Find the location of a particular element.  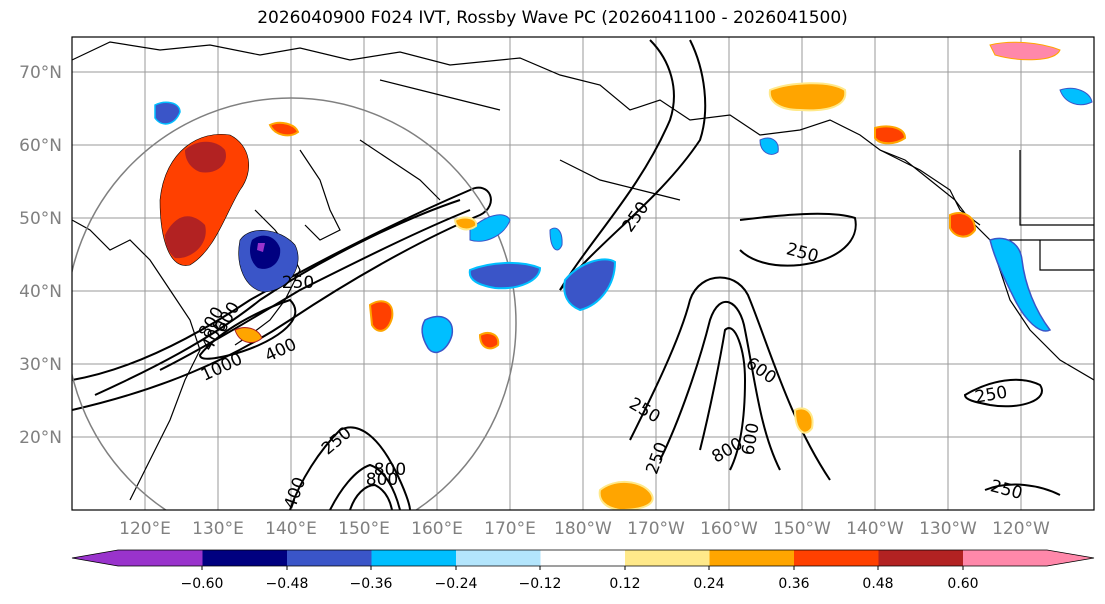

lat-label-20: 20°N is located at coordinates (40, 438).